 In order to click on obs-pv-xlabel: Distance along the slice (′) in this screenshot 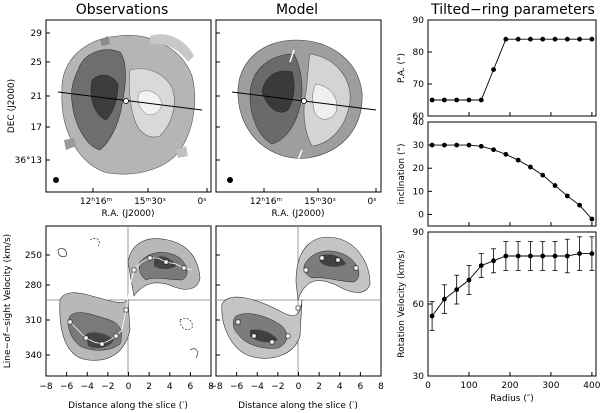, I will do `click(128, 406)`.